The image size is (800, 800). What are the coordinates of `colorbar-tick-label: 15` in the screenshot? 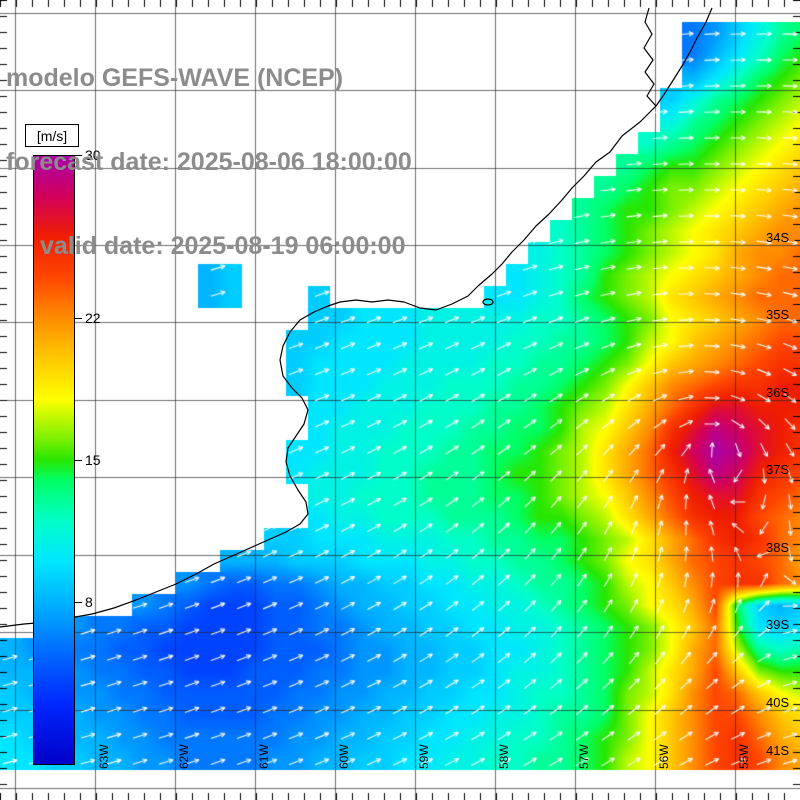 It's located at (93, 460).